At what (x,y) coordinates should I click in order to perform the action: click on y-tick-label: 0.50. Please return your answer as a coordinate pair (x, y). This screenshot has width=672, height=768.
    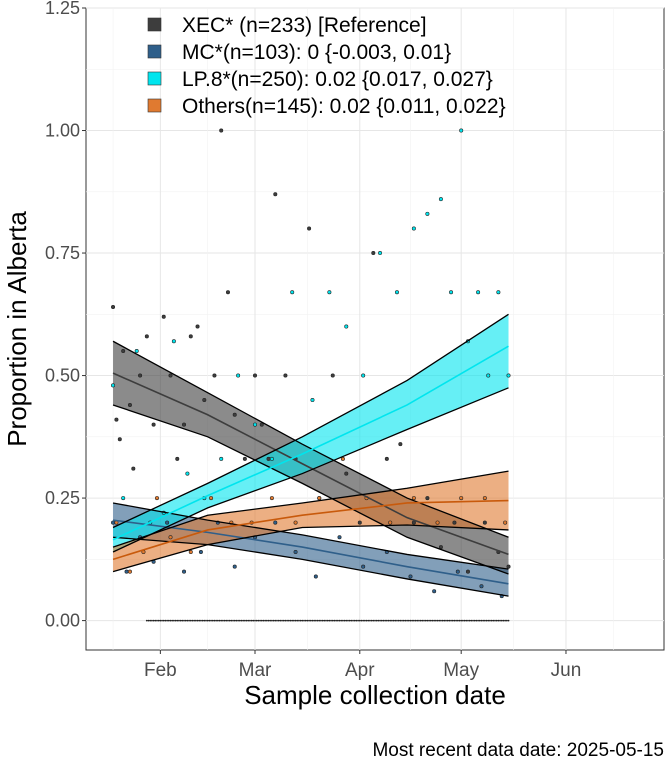
    Looking at the image, I should click on (62, 376).